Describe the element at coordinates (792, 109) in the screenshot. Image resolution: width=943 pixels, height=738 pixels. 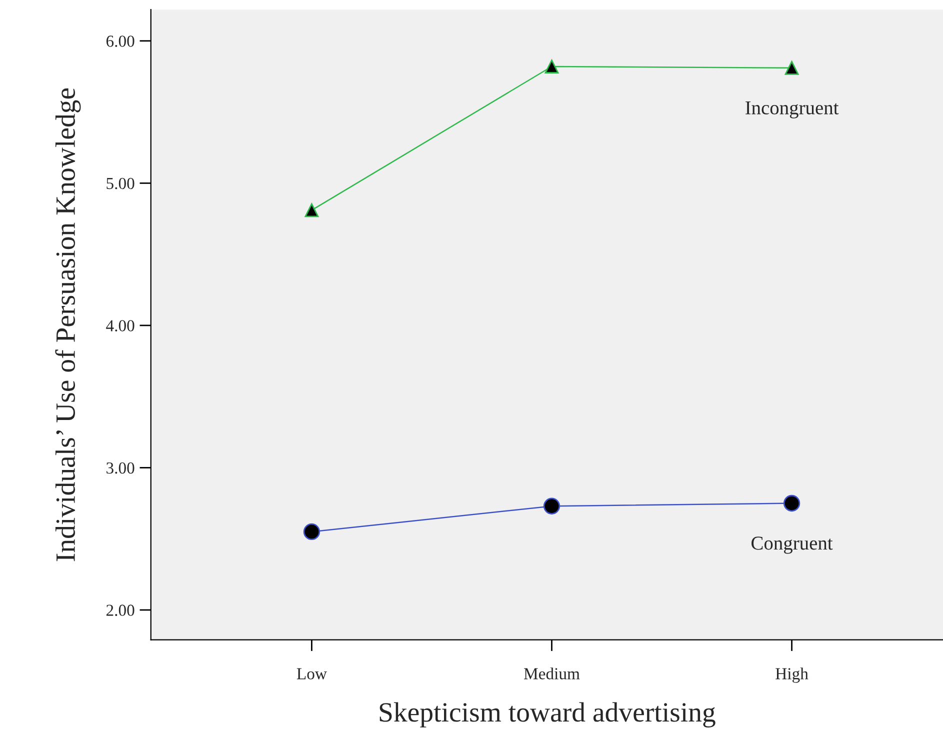
I see `series-label: Incongruent` at that location.